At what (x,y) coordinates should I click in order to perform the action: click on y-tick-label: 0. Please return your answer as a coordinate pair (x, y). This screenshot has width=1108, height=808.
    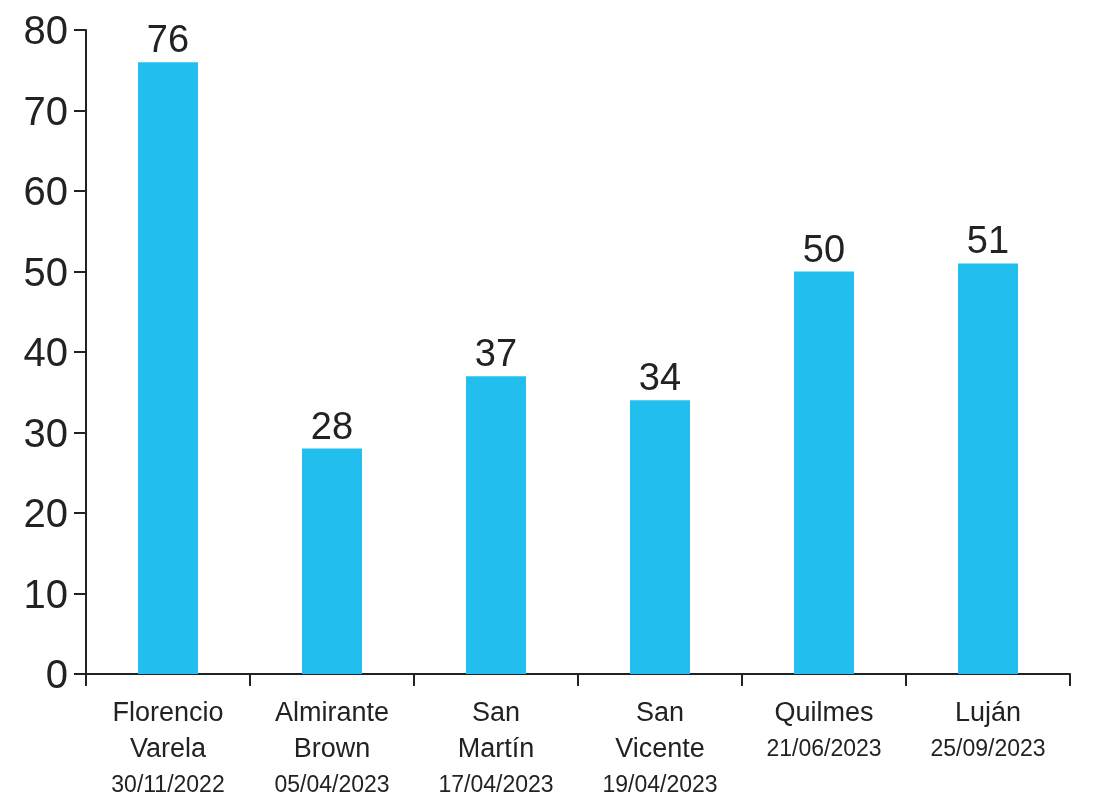
    Looking at the image, I should click on (56, 674).